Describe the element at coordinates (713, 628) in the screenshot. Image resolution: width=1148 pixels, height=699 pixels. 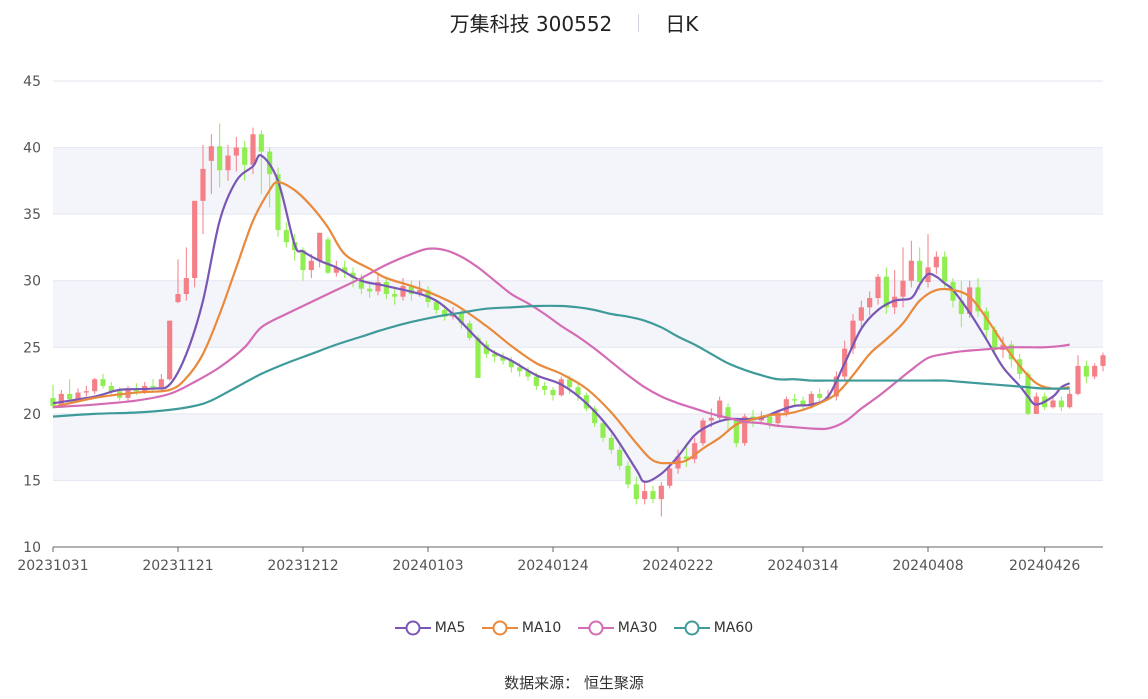
I see `legend-item-ma60: MA60` at that location.